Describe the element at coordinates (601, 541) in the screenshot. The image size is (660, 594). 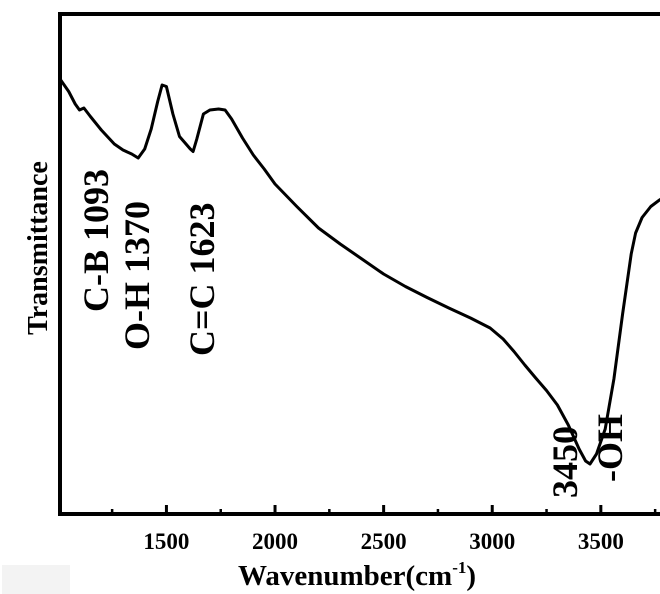
I see `x-tick-label-3500: 3500` at that location.